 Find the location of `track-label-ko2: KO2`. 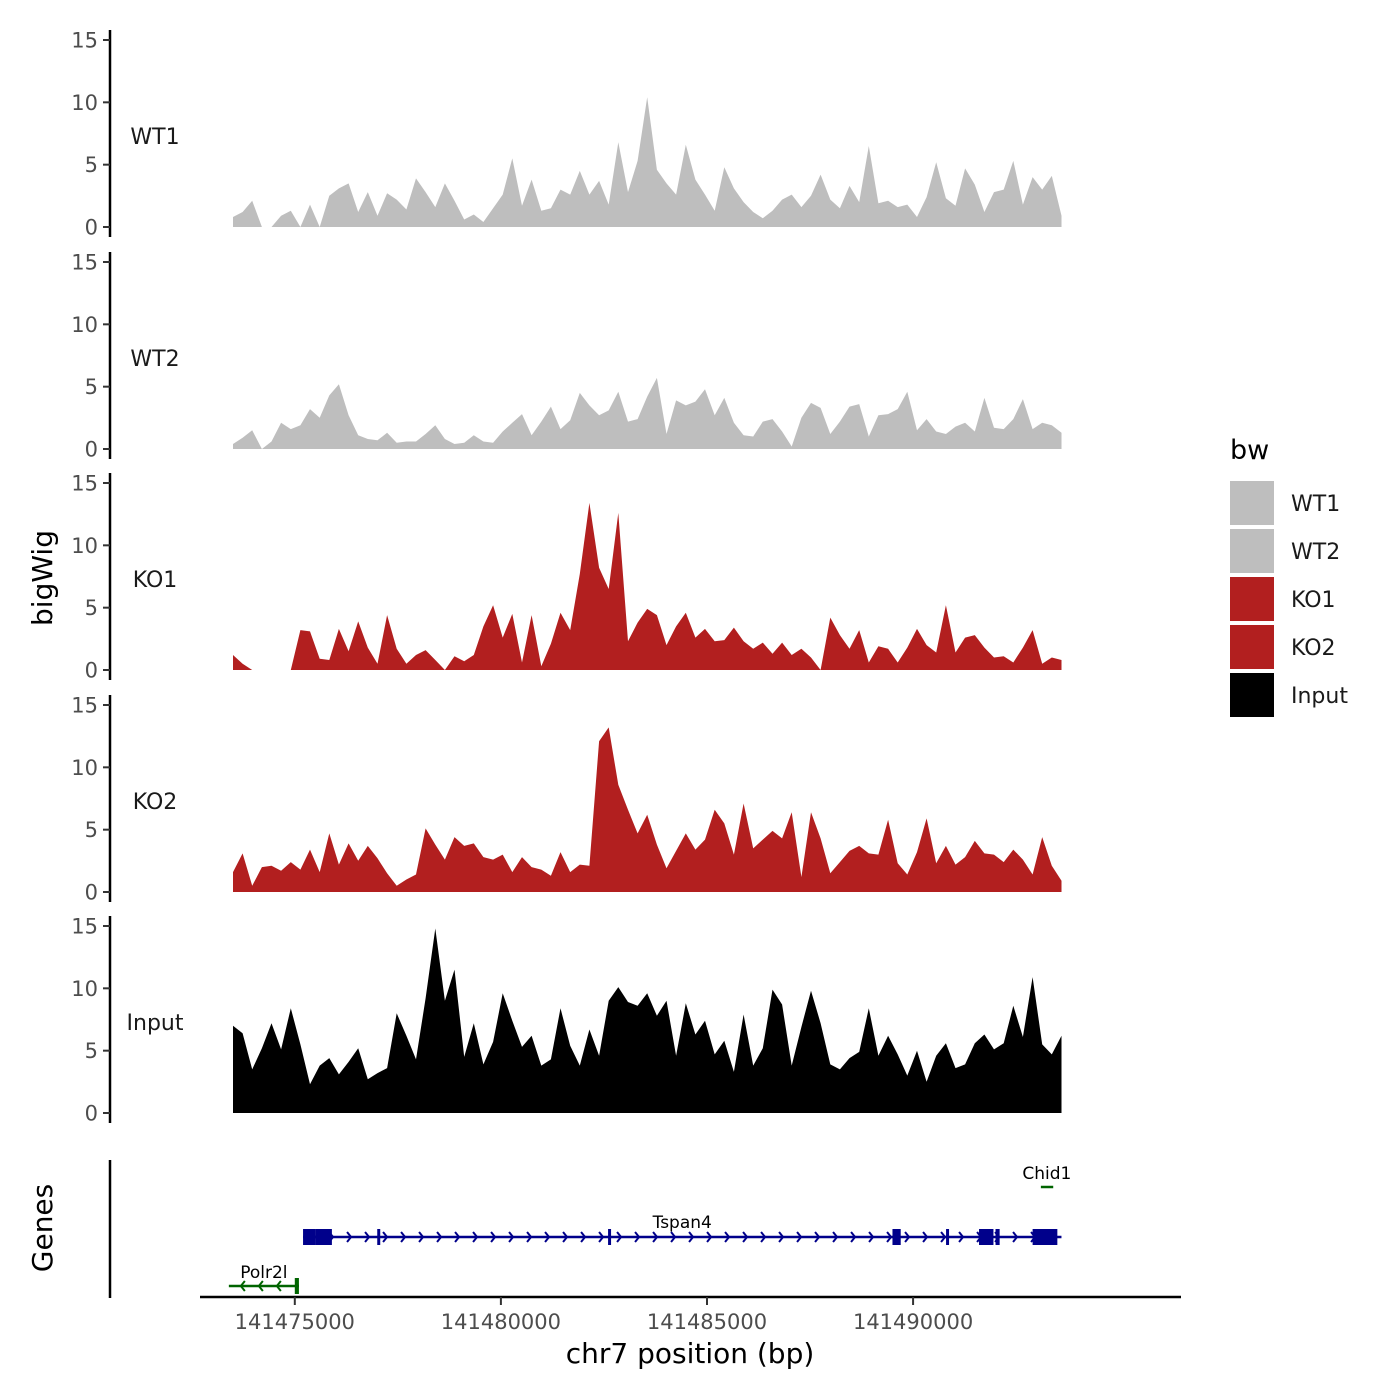

track-label-ko2: KO2 is located at coordinates (155, 802).